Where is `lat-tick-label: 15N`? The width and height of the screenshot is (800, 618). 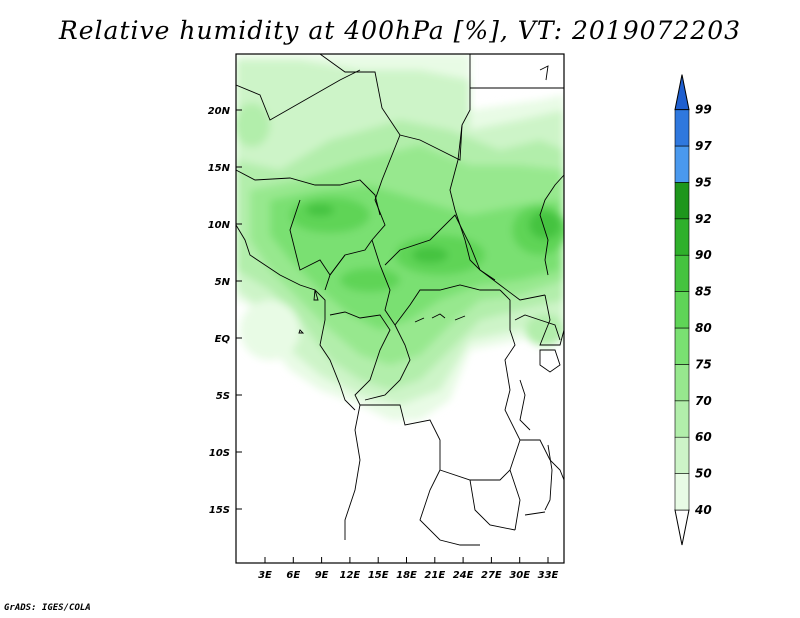 lat-tick-label: 15N is located at coordinates (219, 168).